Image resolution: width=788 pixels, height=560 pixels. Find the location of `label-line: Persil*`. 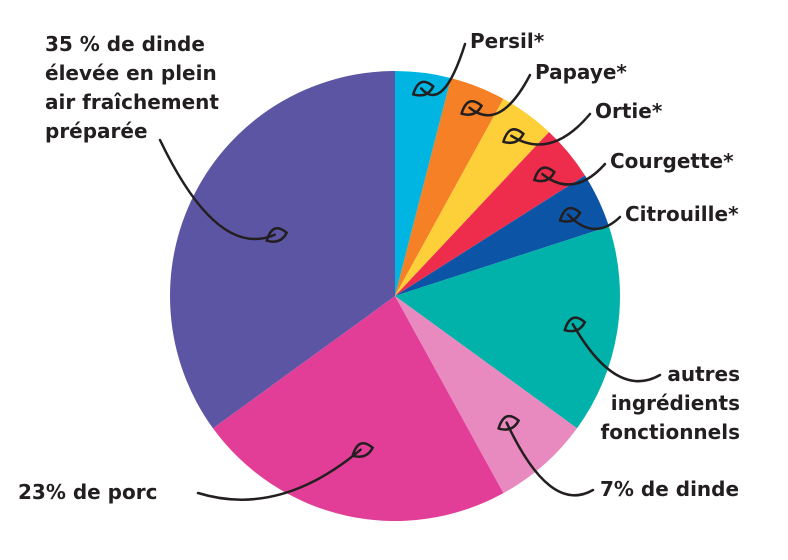

label-line: Persil* is located at coordinates (507, 41).